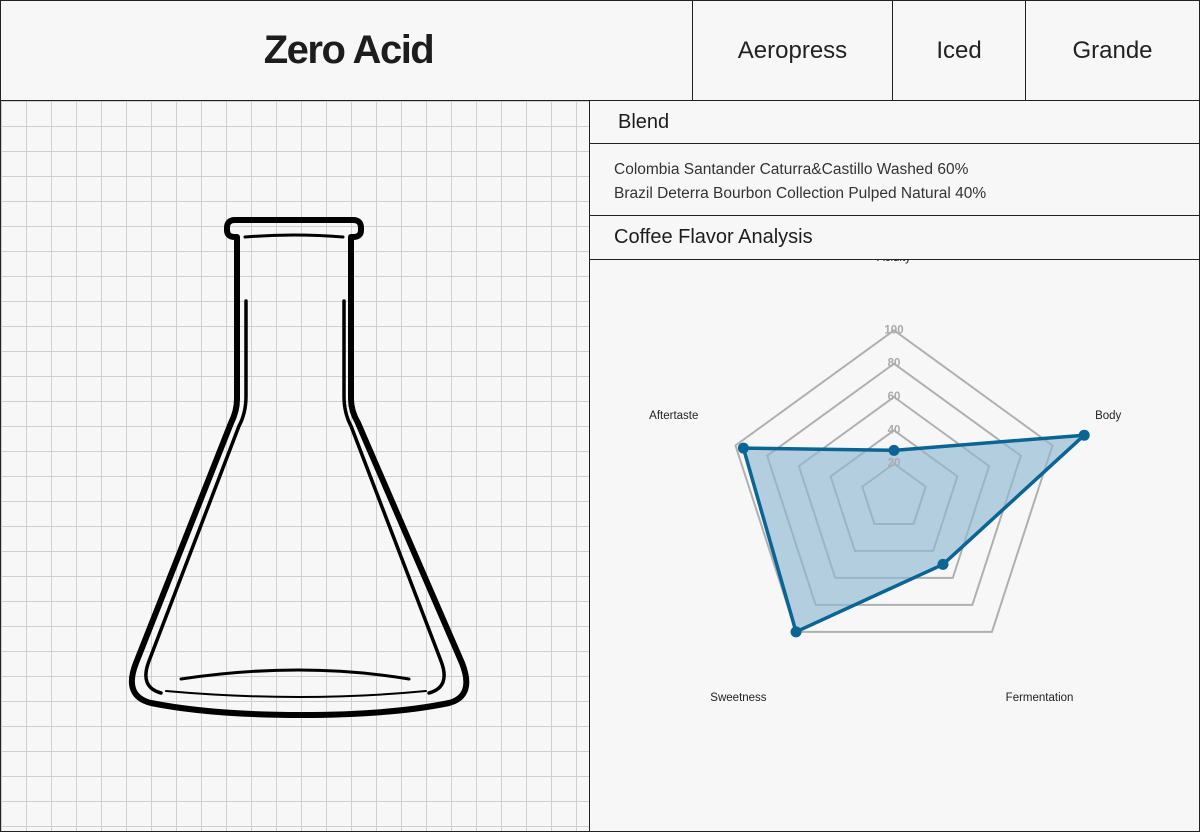 The width and height of the screenshot is (1200, 832). I want to click on data-point-fermentation, so click(943, 564).